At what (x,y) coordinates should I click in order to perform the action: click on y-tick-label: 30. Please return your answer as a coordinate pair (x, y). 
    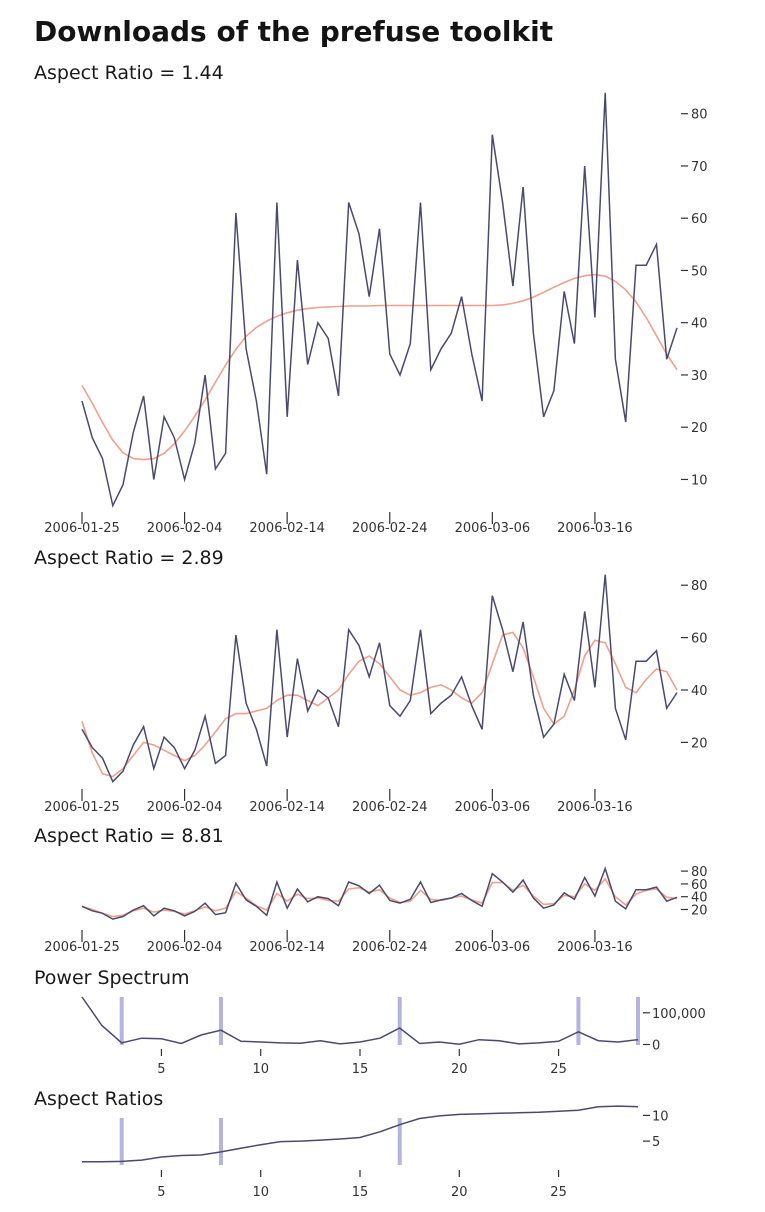
    Looking at the image, I should click on (699, 376).